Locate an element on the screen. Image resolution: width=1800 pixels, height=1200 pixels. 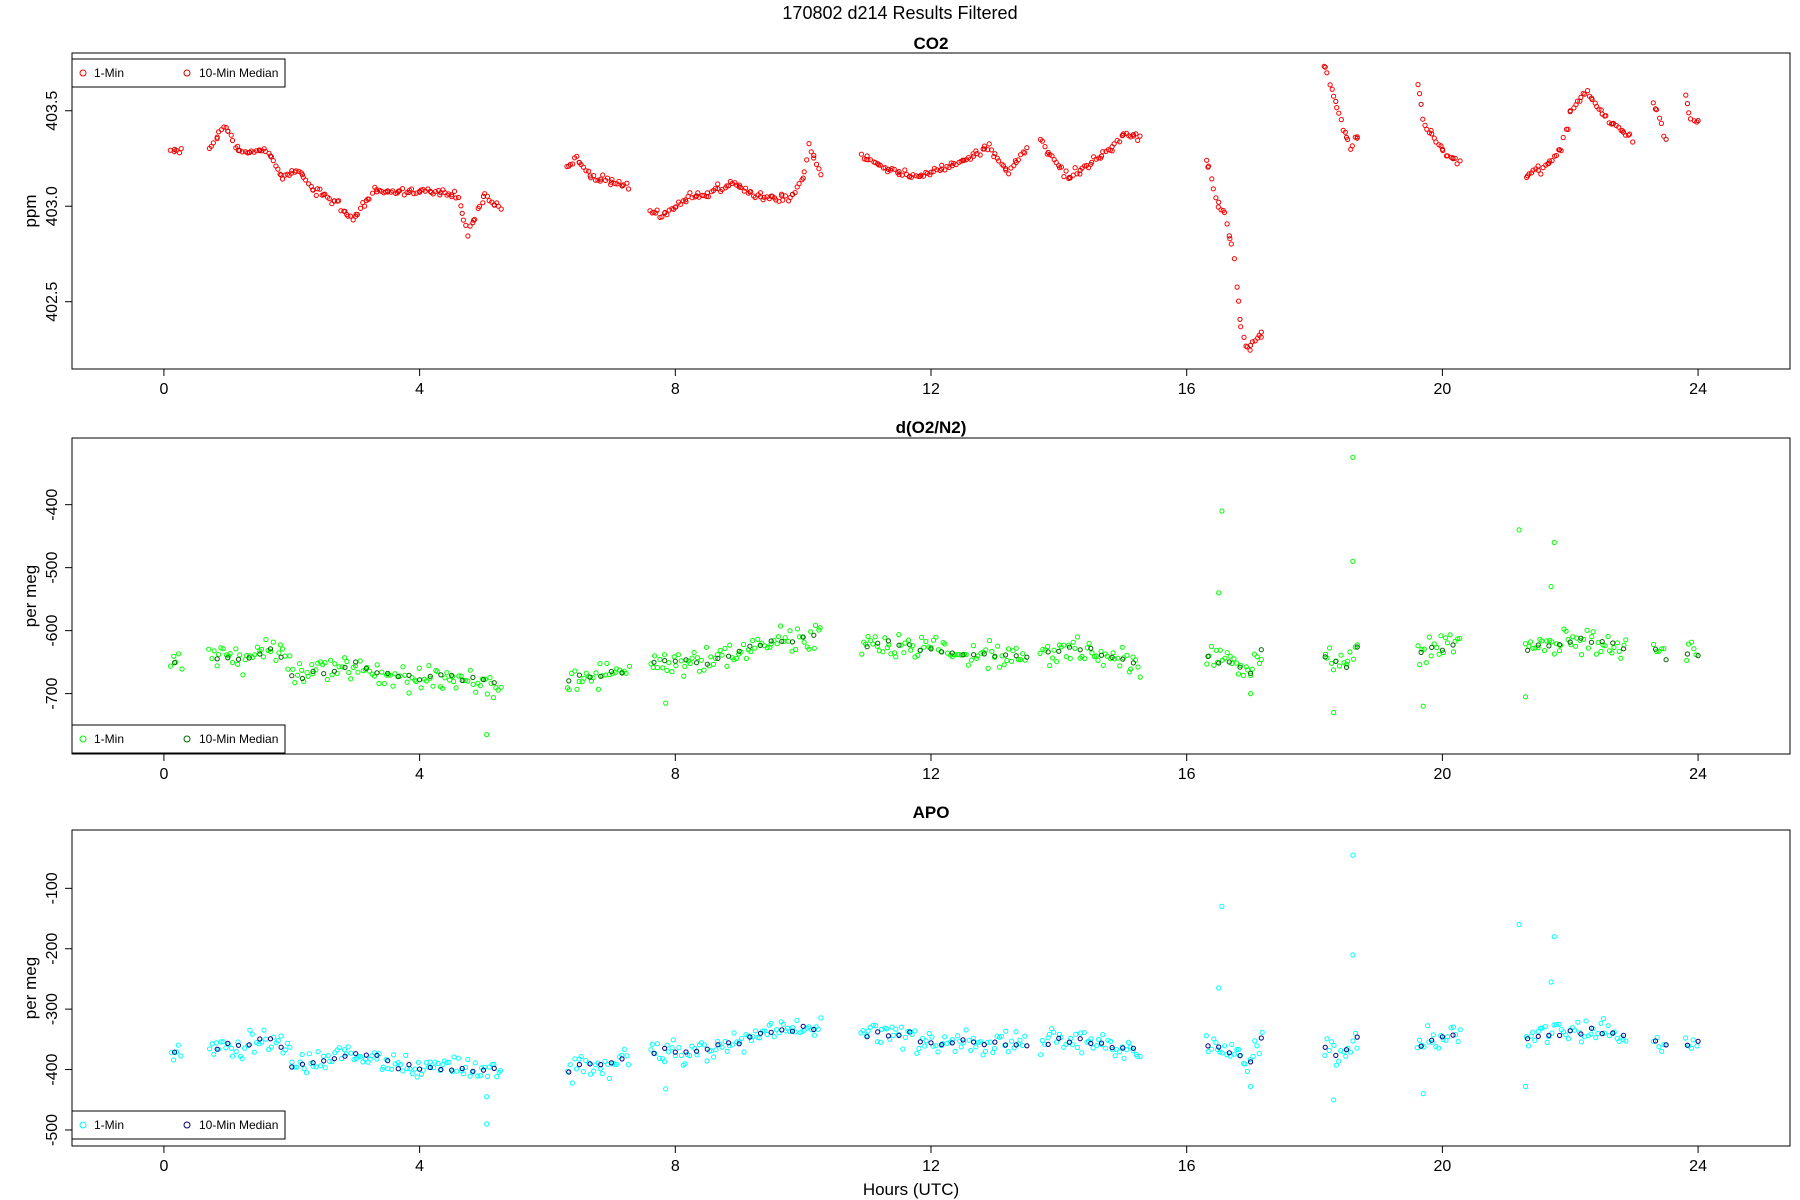
legend: 1-Min 10-Min Median is located at coordinates (178, 73).